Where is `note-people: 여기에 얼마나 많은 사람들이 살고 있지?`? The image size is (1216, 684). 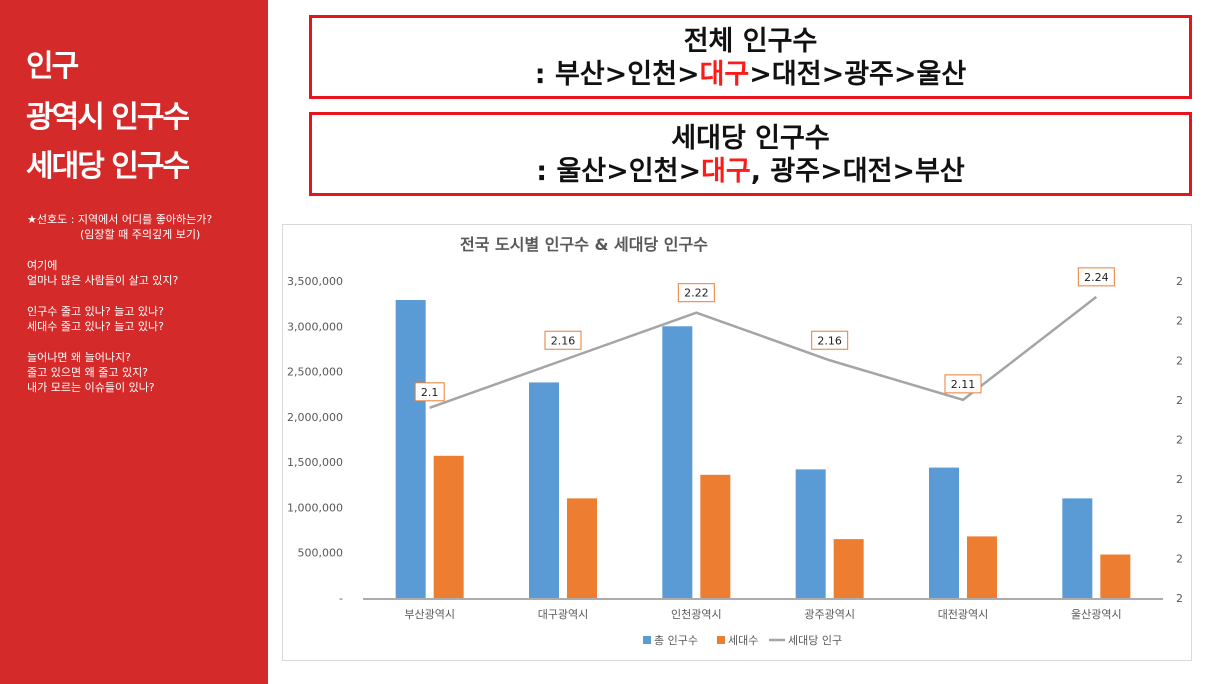
note-people: 여기에 얼마나 많은 사람들이 살고 있지? is located at coordinates (119, 273).